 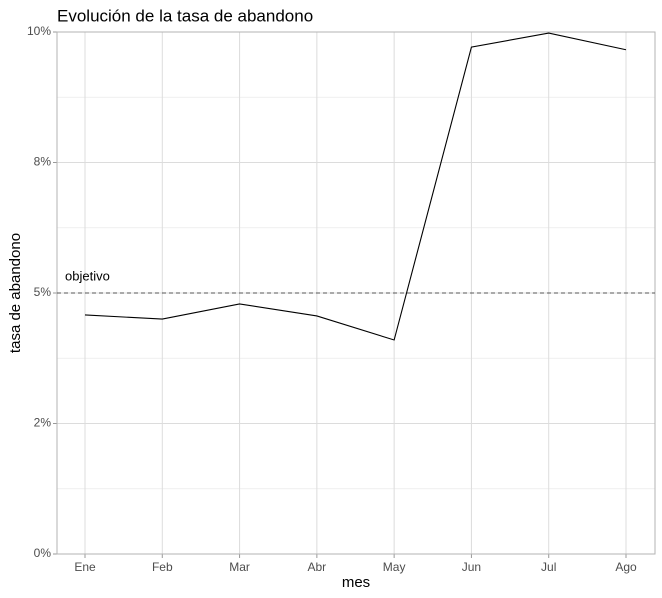 I want to click on y-tick-label: 10%, so click(x=39, y=31).